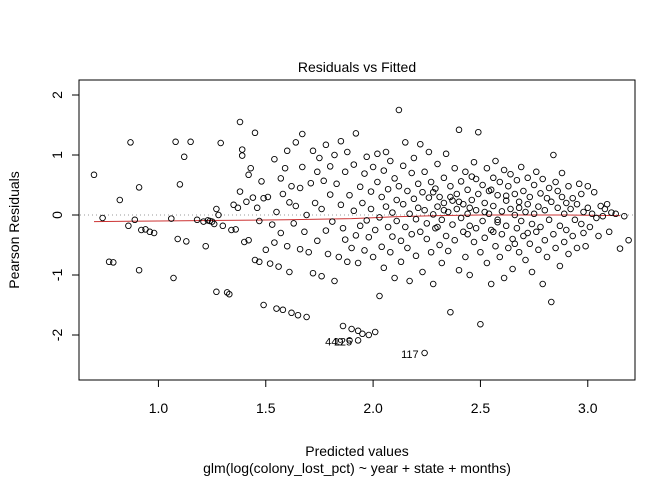 This screenshot has width=672, height=480. I want to click on point-label: 449, so click(334, 342).